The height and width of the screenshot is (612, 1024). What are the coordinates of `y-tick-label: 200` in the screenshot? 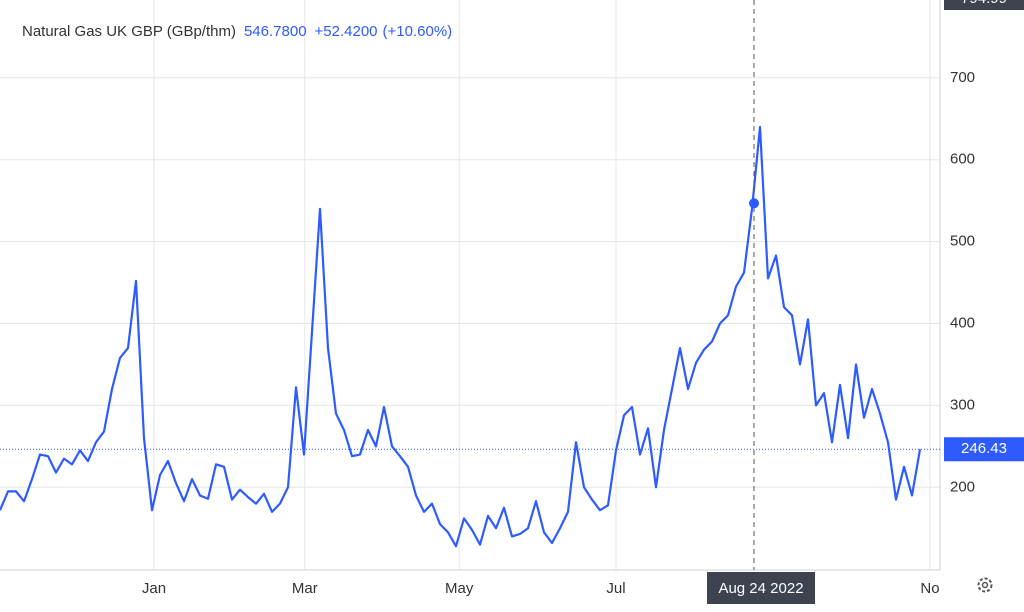 It's located at (962, 486).